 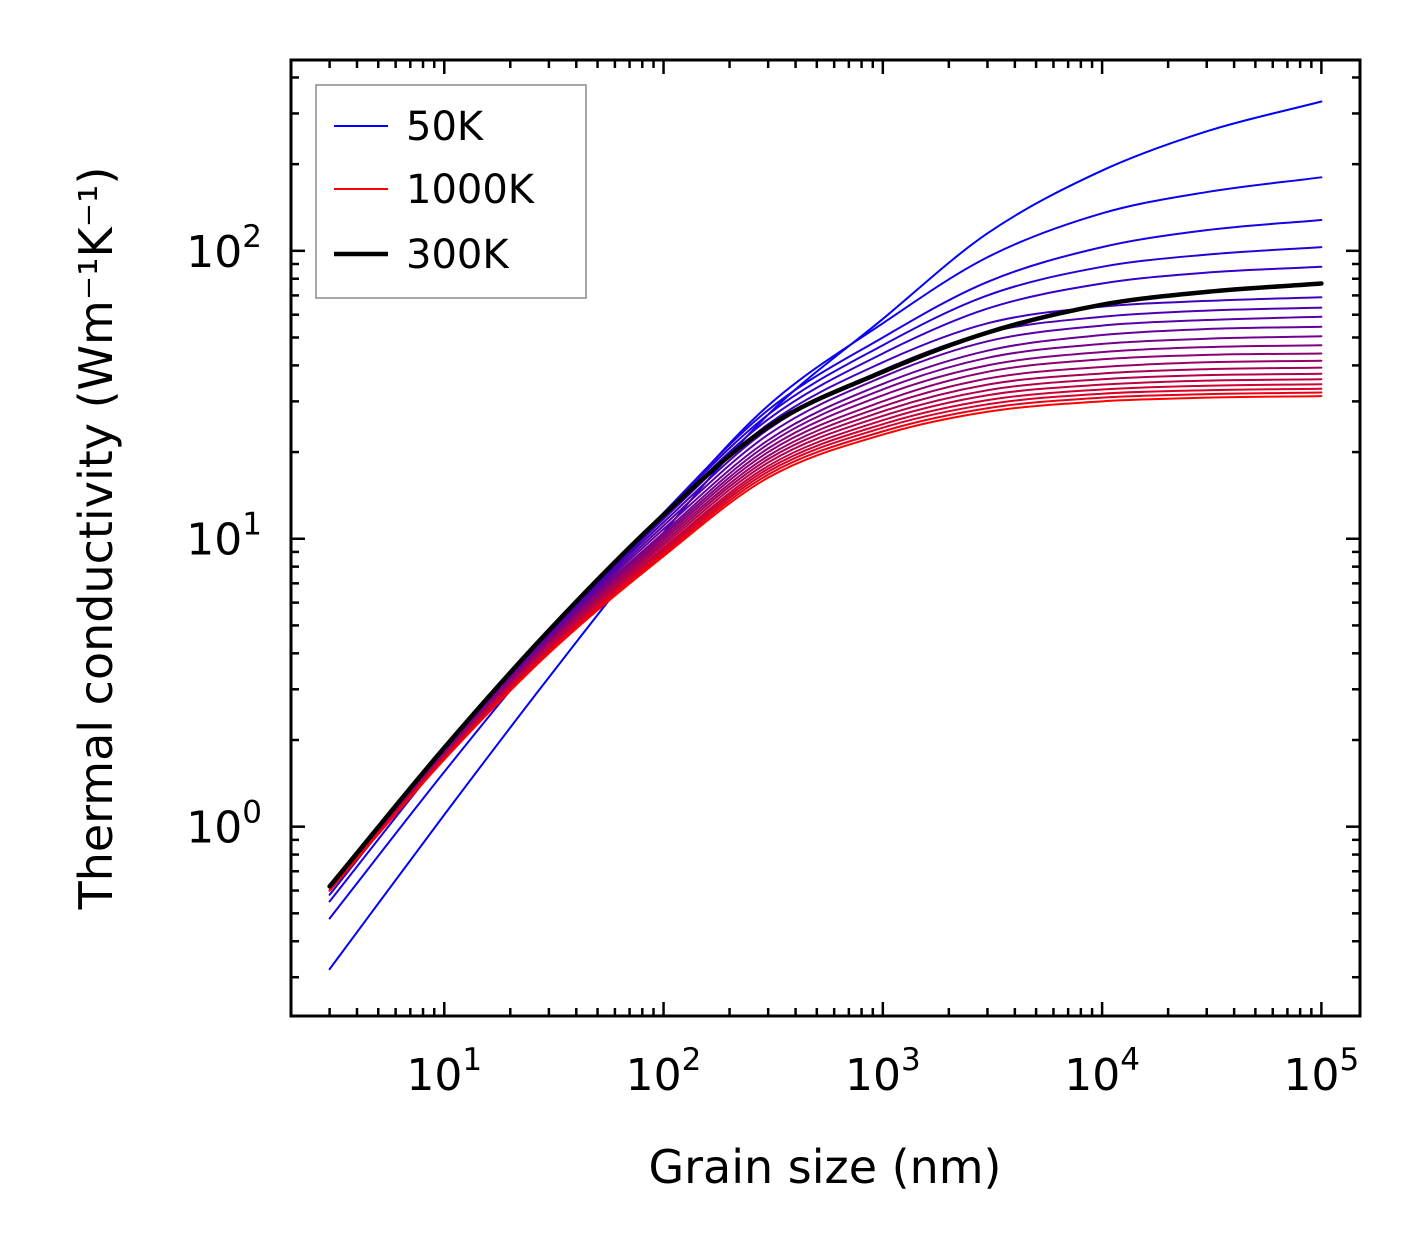 I want to click on y-tick-label: 10², so click(x=224, y=248).